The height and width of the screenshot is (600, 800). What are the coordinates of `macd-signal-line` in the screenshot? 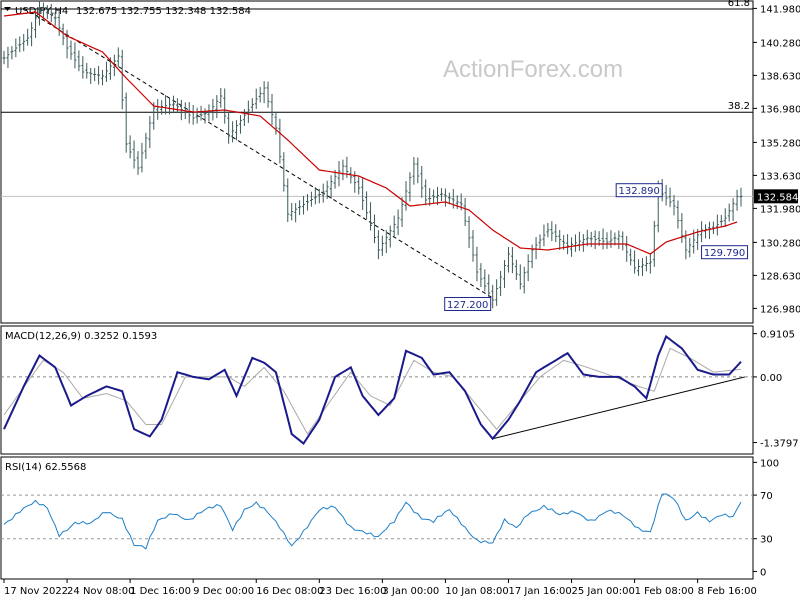 It's located at (372, 391).